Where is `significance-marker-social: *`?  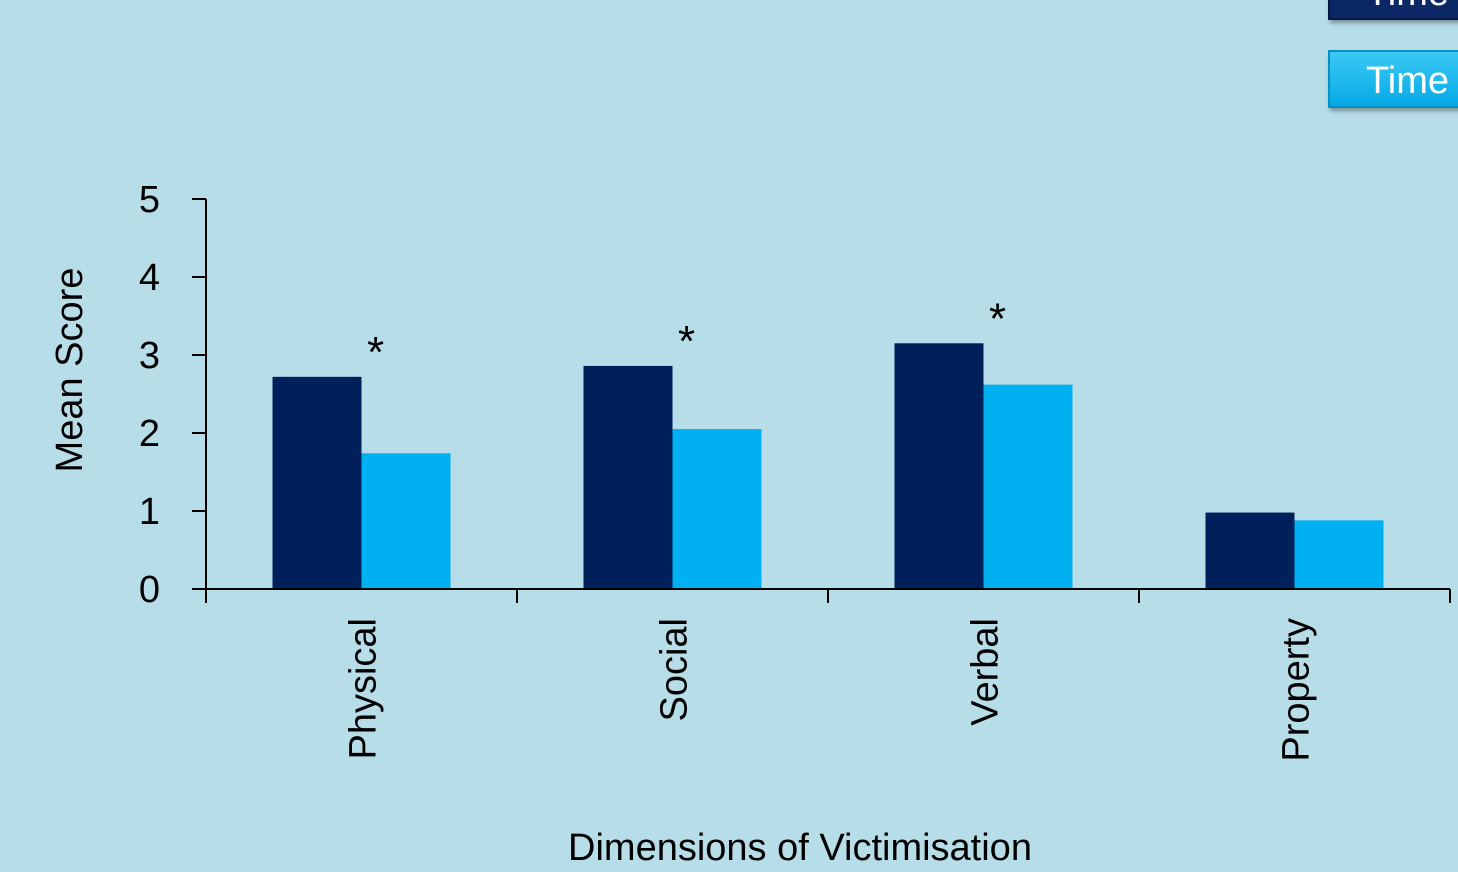 significance-marker-social: * is located at coordinates (686, 341).